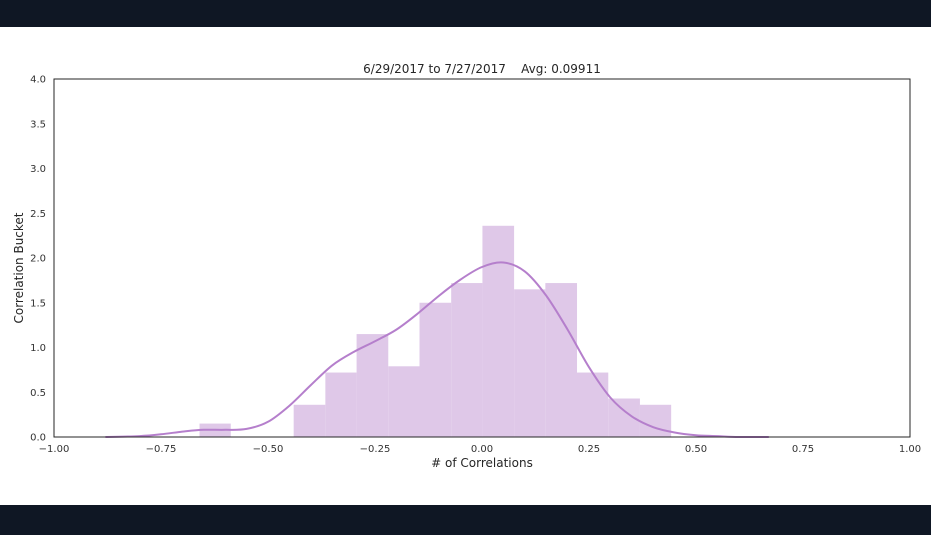 The image size is (931, 535). I want to click on x-tick-label: 0.25, so click(589, 449).